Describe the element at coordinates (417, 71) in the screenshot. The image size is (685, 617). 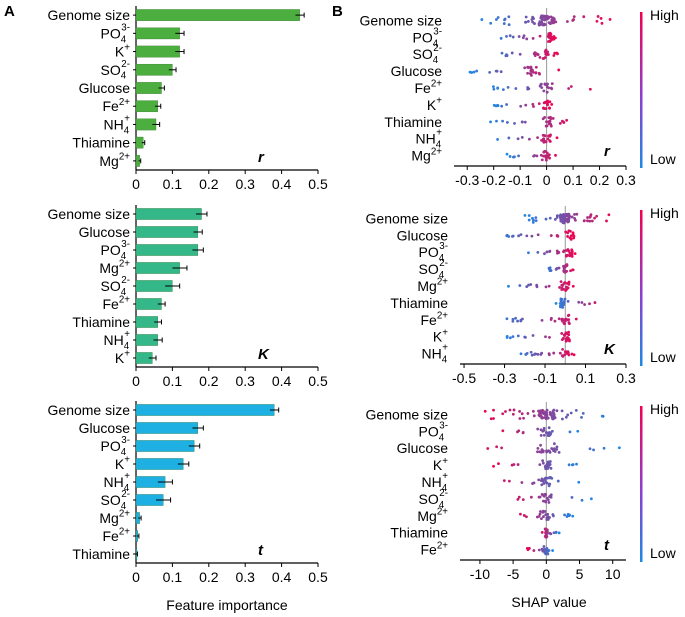
I see `feature-label: Glucose` at that location.